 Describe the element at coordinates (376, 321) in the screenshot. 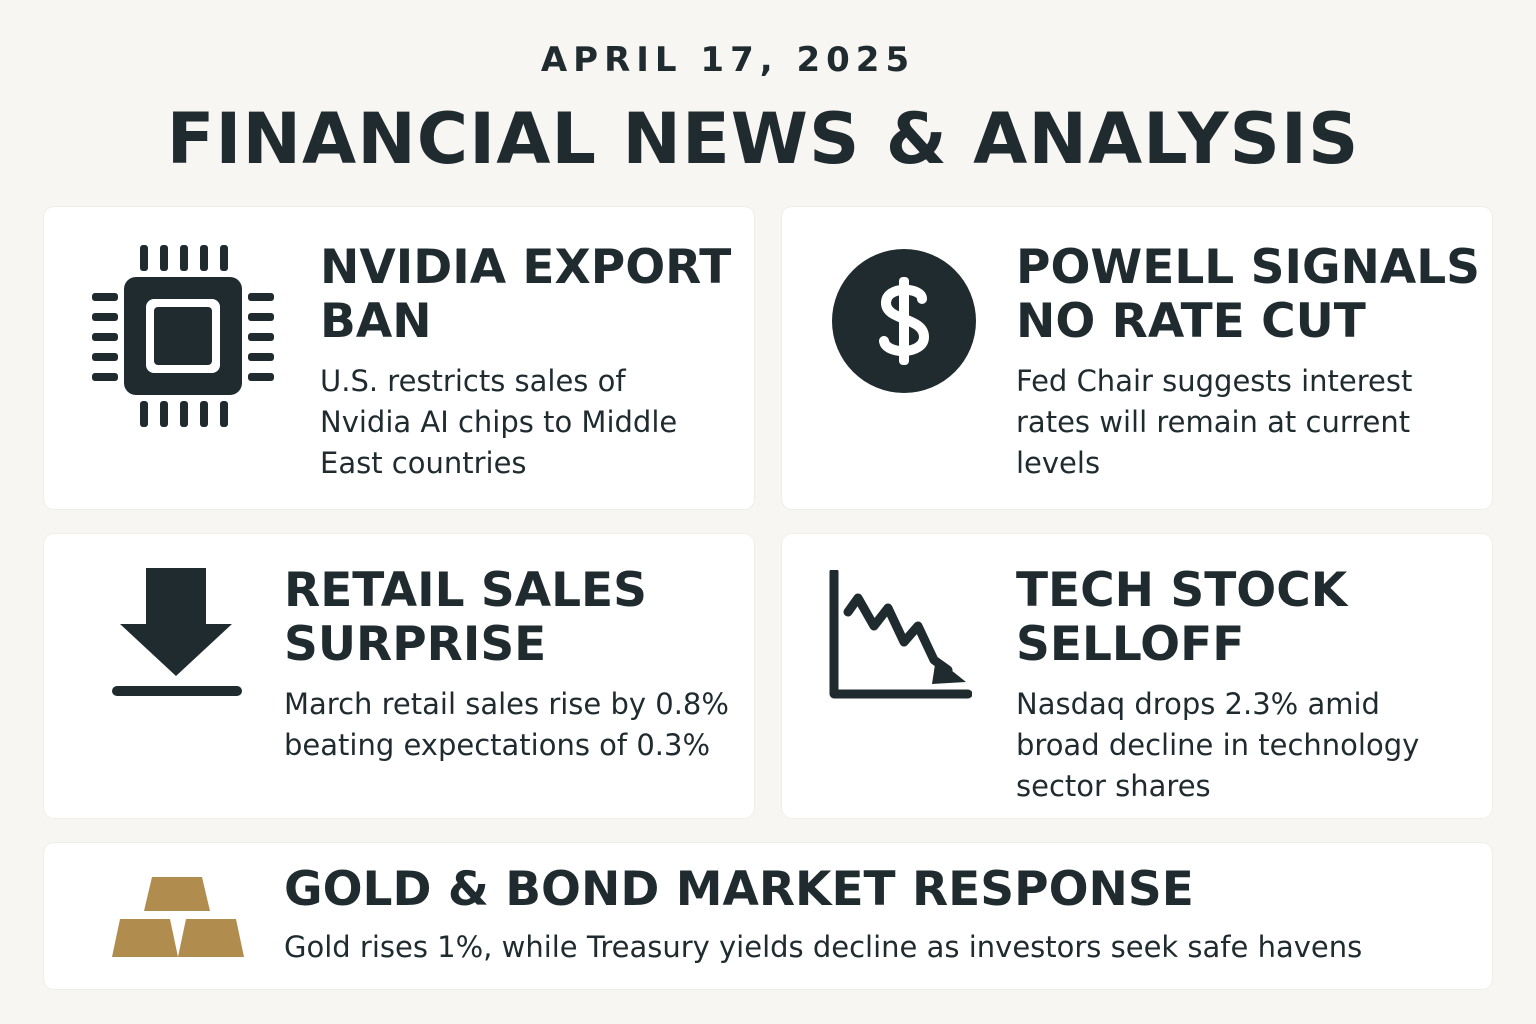

I see `heading-line: BAN` at that location.